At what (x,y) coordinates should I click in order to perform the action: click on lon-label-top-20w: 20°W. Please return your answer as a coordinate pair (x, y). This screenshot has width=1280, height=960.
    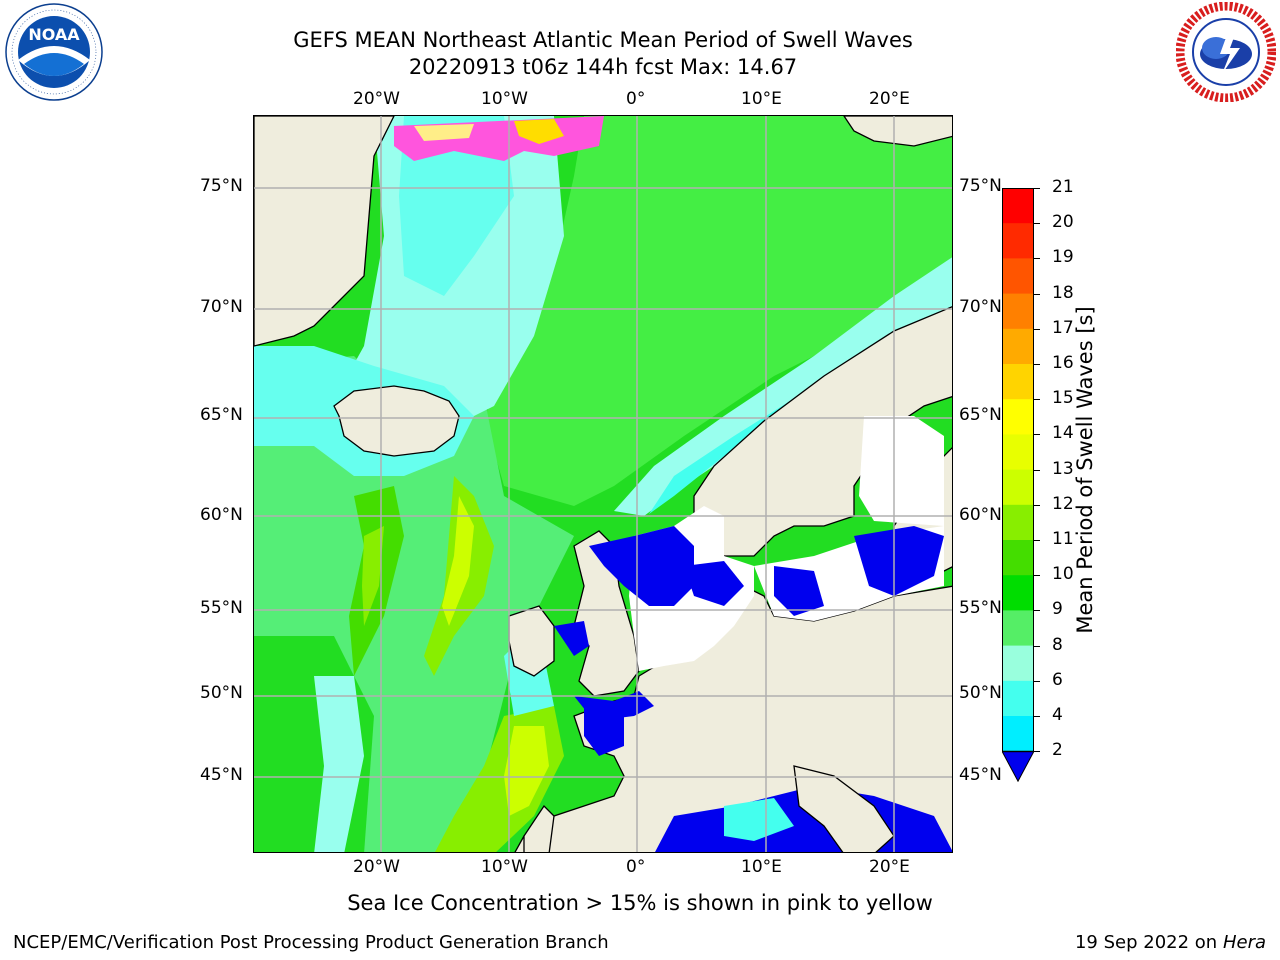
    Looking at the image, I should click on (376, 99).